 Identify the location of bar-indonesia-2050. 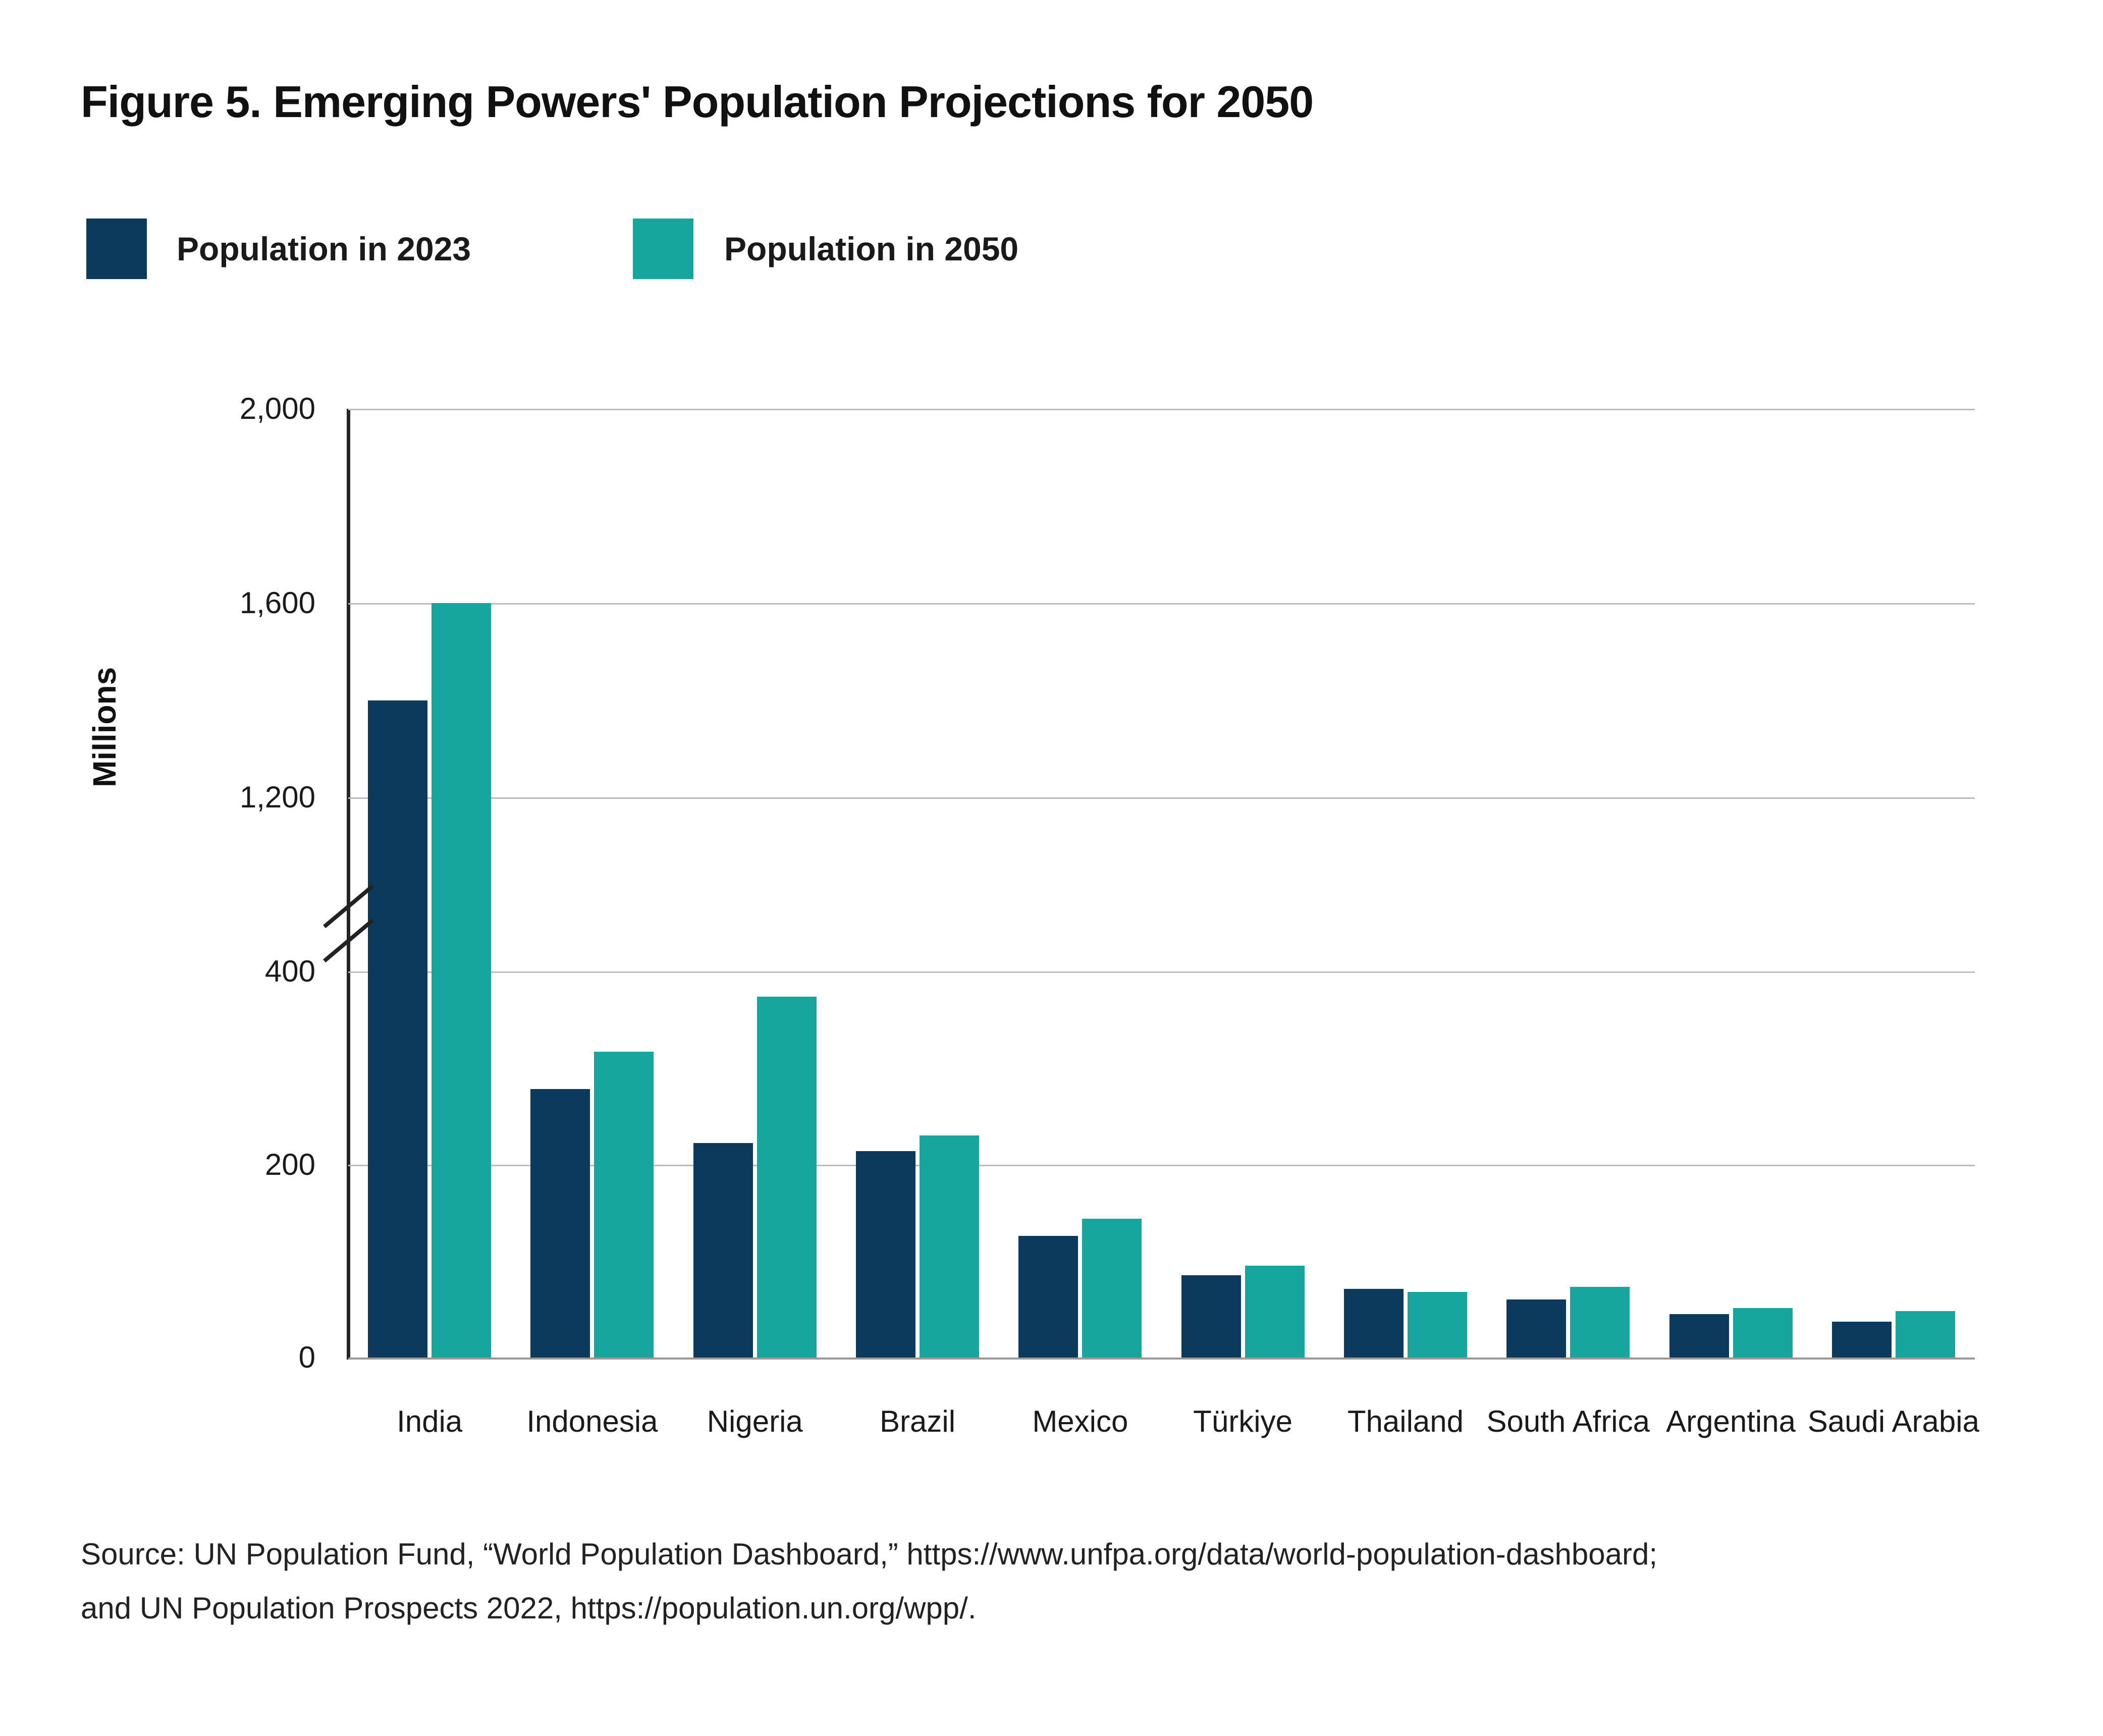
(624, 1204).